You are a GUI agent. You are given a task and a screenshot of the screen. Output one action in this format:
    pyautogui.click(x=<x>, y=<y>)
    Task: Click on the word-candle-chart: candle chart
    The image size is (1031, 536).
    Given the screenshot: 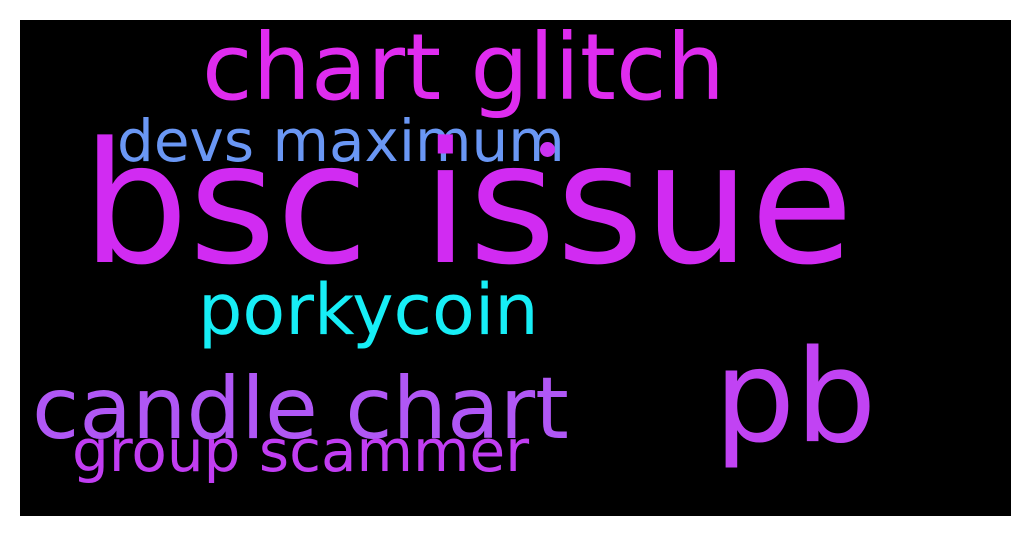 What is the action you would take?
    pyautogui.click(x=300, y=409)
    